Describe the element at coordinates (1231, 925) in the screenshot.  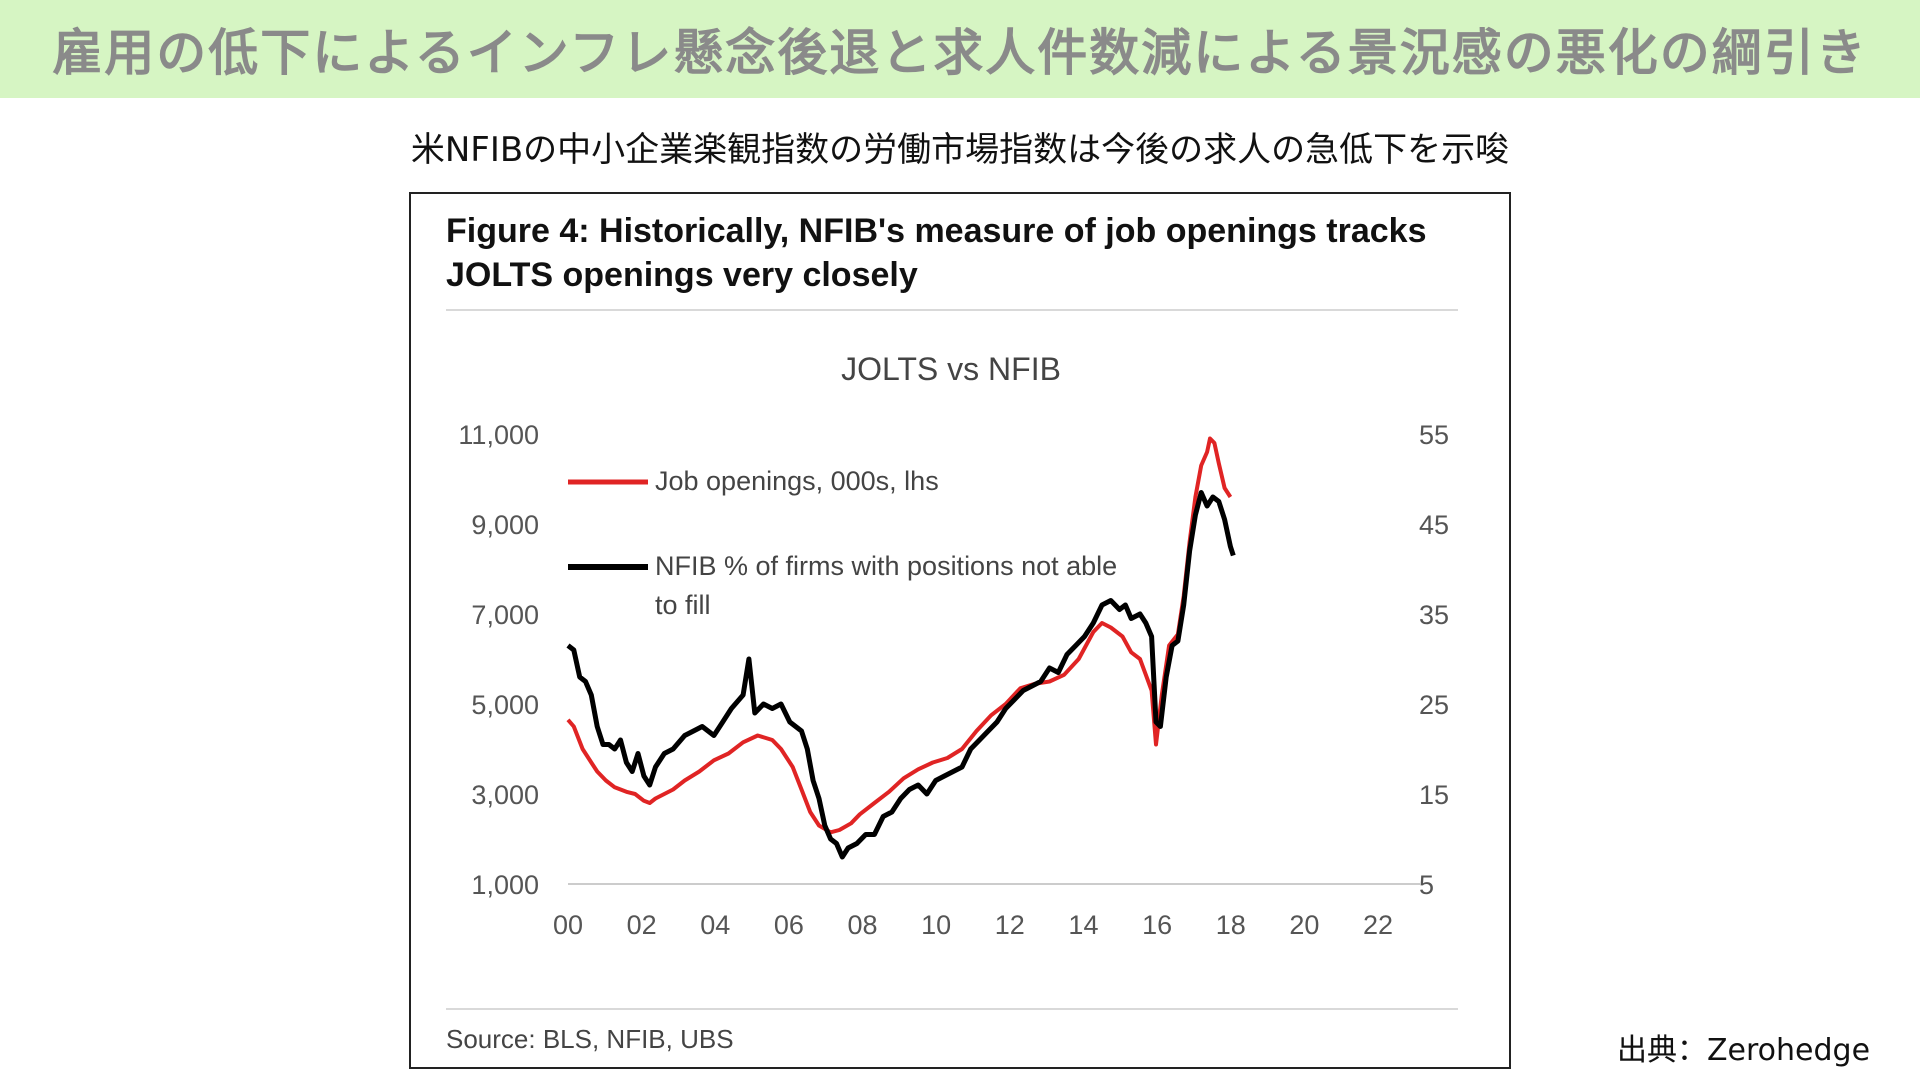
I see `x-tick-label: 18` at that location.